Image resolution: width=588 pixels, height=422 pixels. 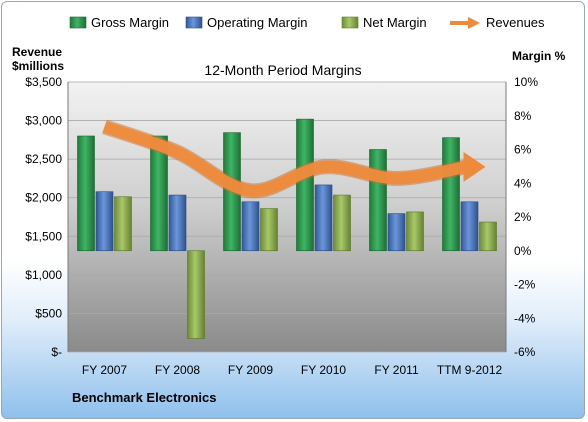 I want to click on left-tick-label: $1,000, so click(x=43, y=275).